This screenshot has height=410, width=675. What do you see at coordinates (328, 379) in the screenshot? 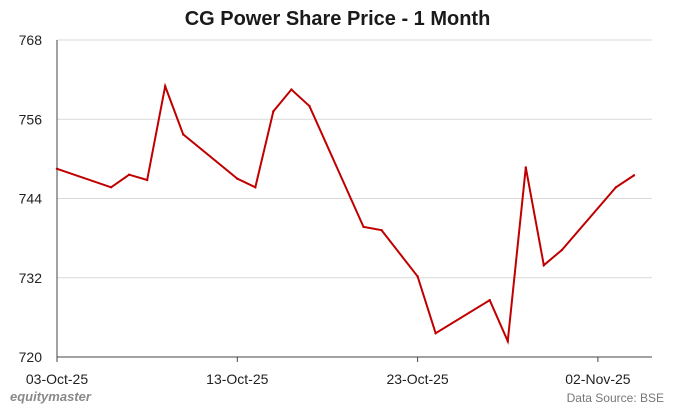
I see `x-tick-labels: 03-Oct-25 13-Oct-25 23-Oct-25 02-Nov-25` at bounding box center [328, 379].